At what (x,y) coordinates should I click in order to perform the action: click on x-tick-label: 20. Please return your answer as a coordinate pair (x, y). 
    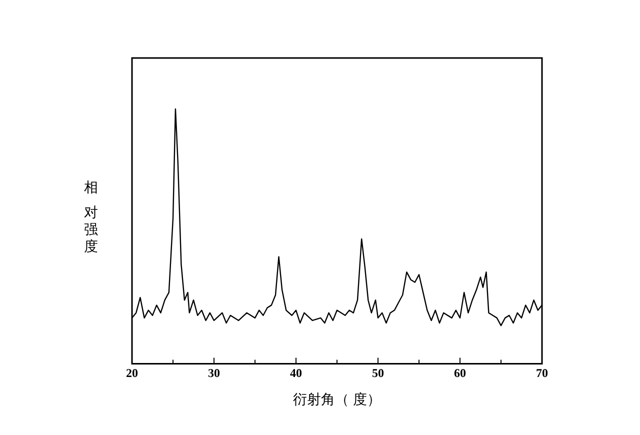
    Looking at the image, I should click on (132, 373).